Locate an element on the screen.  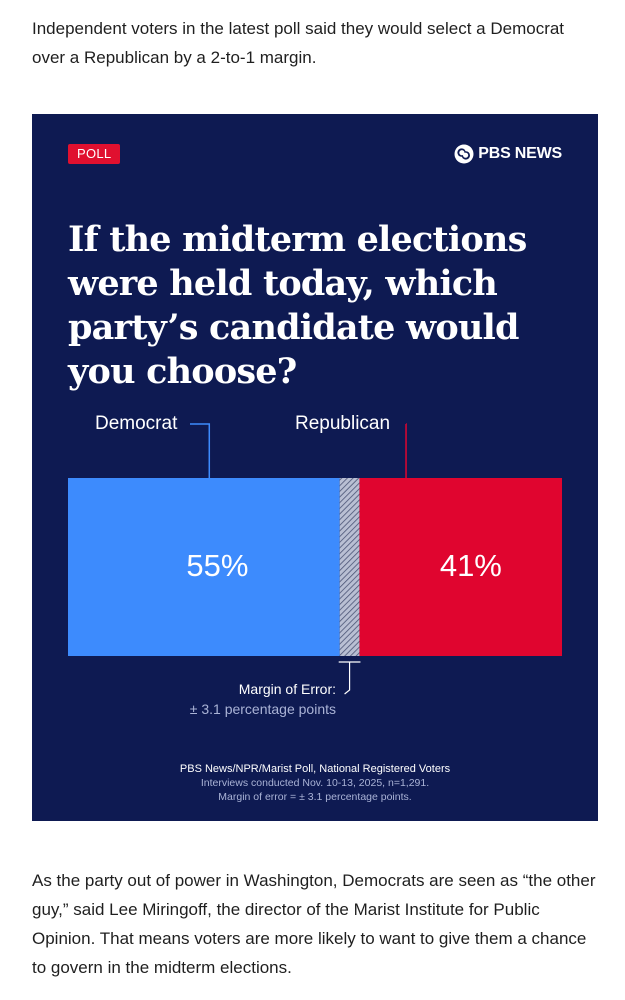
margin-of-error-bracket is located at coordinates (349, 678).